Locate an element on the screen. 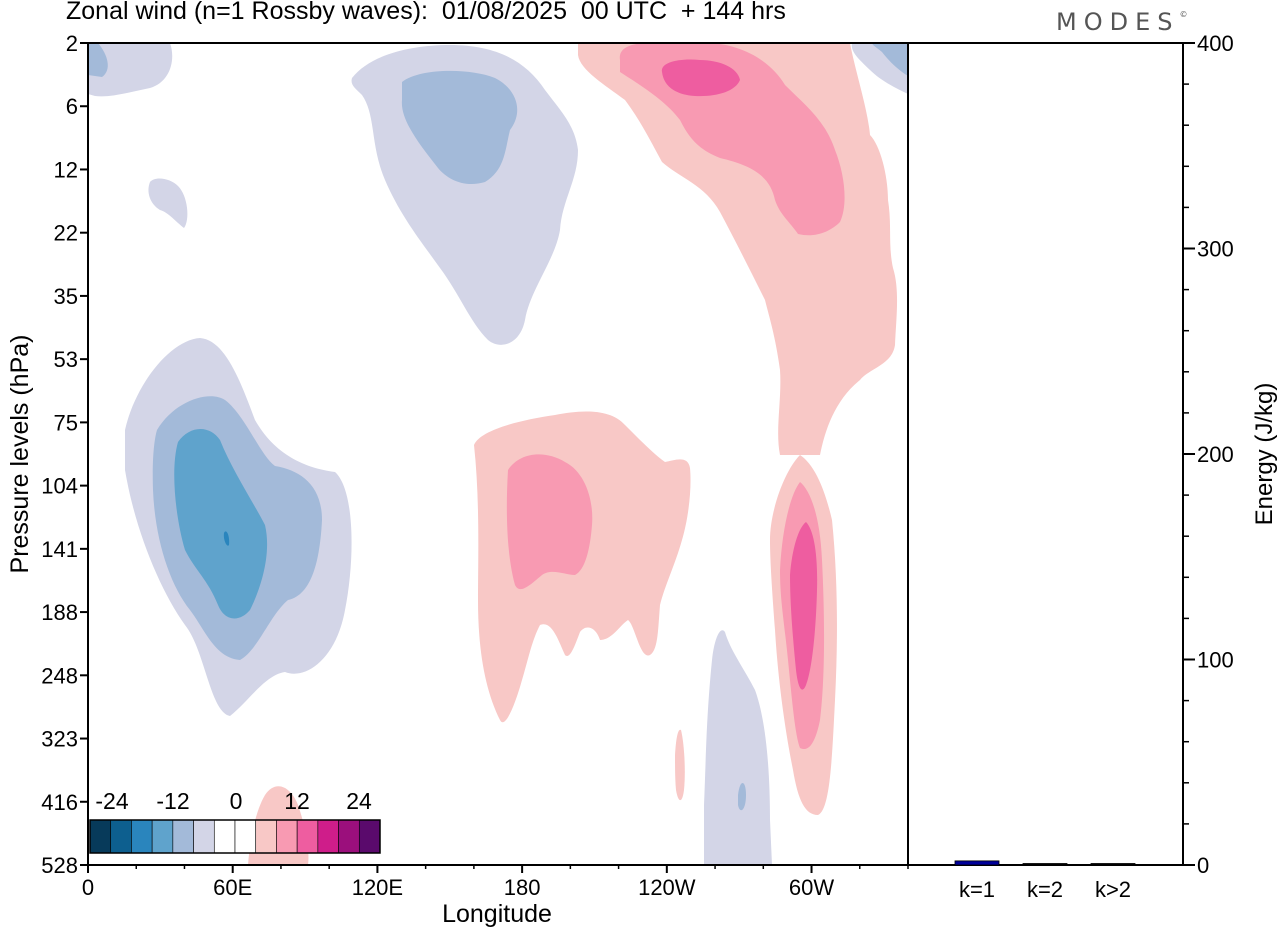 The image size is (1280, 930). colorbar-frame is located at coordinates (235, 836).